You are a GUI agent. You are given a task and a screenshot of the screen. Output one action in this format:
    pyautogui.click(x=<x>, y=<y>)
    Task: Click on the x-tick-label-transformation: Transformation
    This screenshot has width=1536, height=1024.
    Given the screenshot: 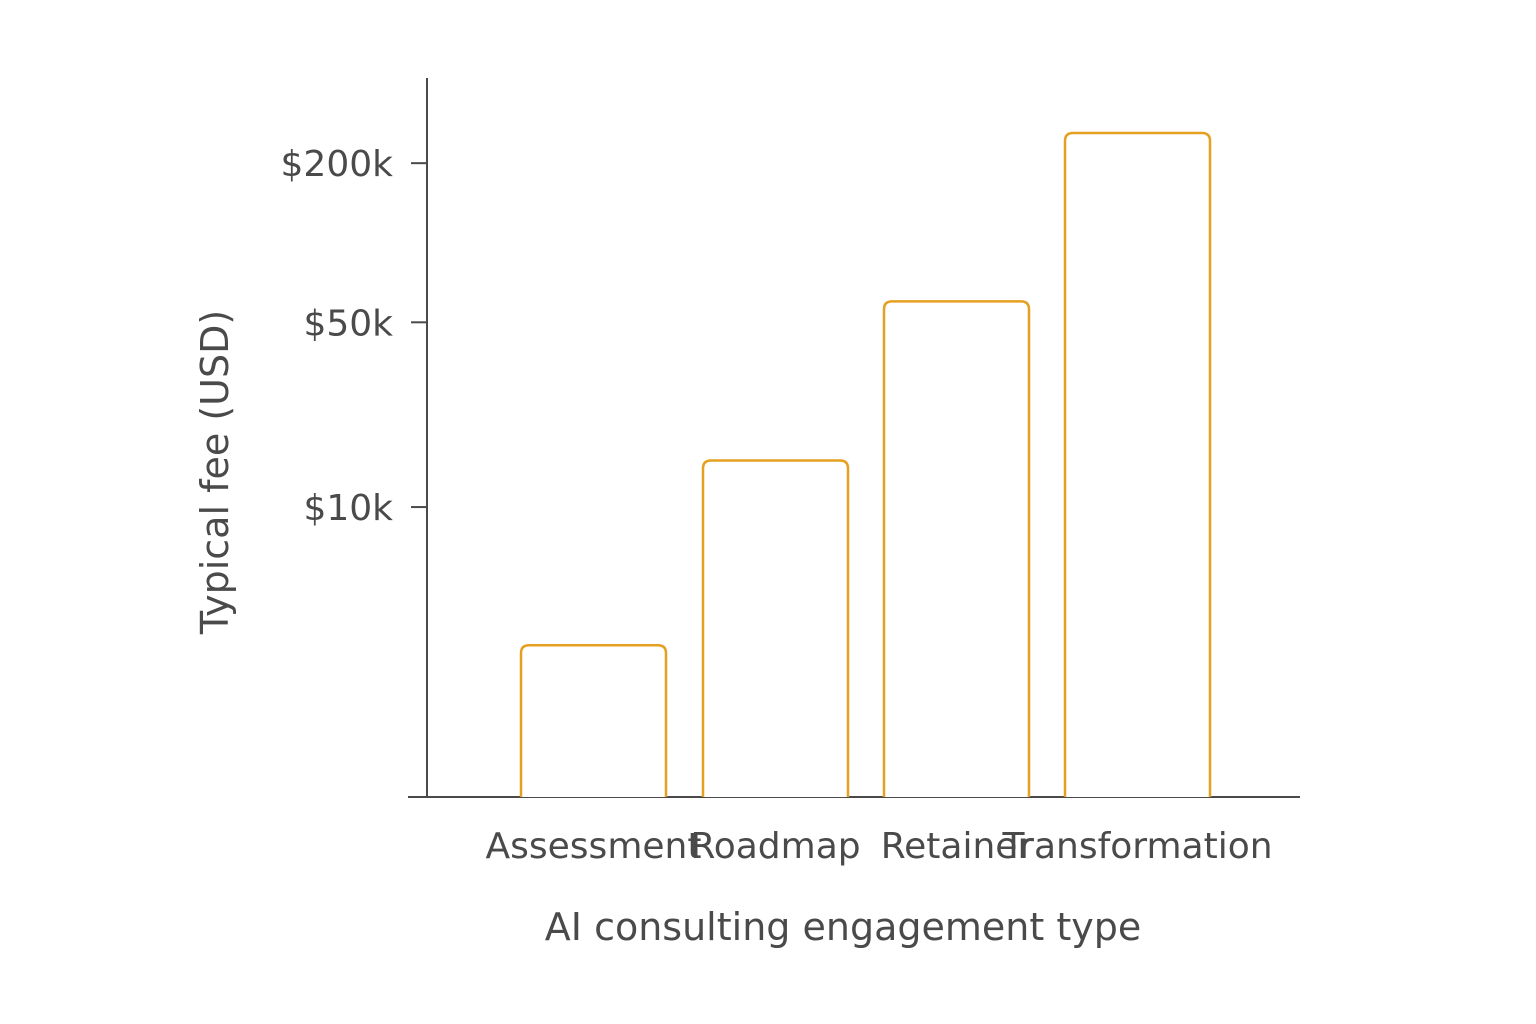 What is the action you would take?
    pyautogui.click(x=1136, y=846)
    